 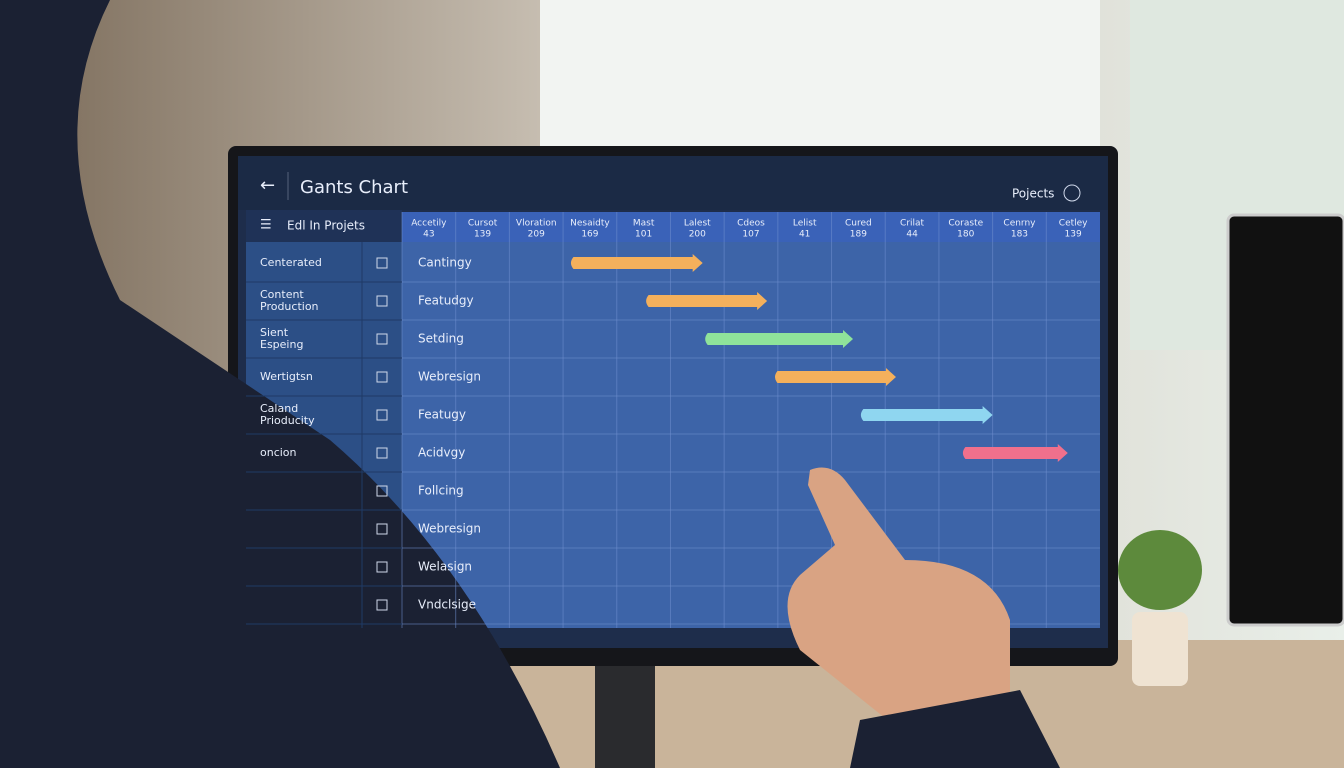 I want to click on column-name: Nesaidty, so click(x=590, y=224).